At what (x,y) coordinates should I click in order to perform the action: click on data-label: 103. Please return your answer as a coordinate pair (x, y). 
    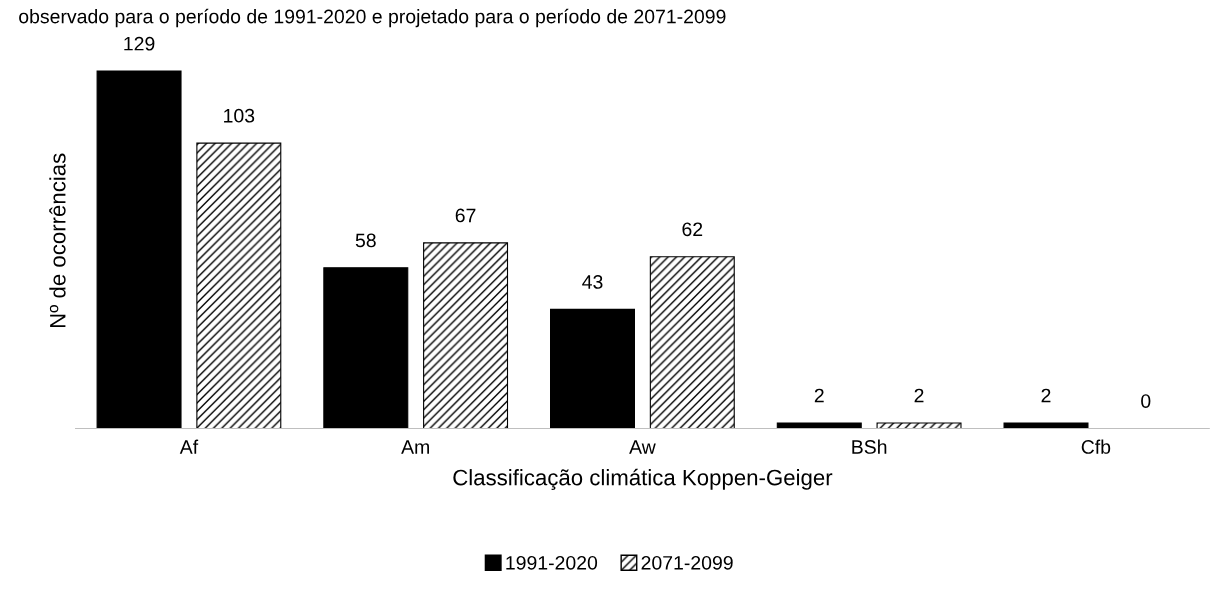
    Looking at the image, I should click on (239, 115).